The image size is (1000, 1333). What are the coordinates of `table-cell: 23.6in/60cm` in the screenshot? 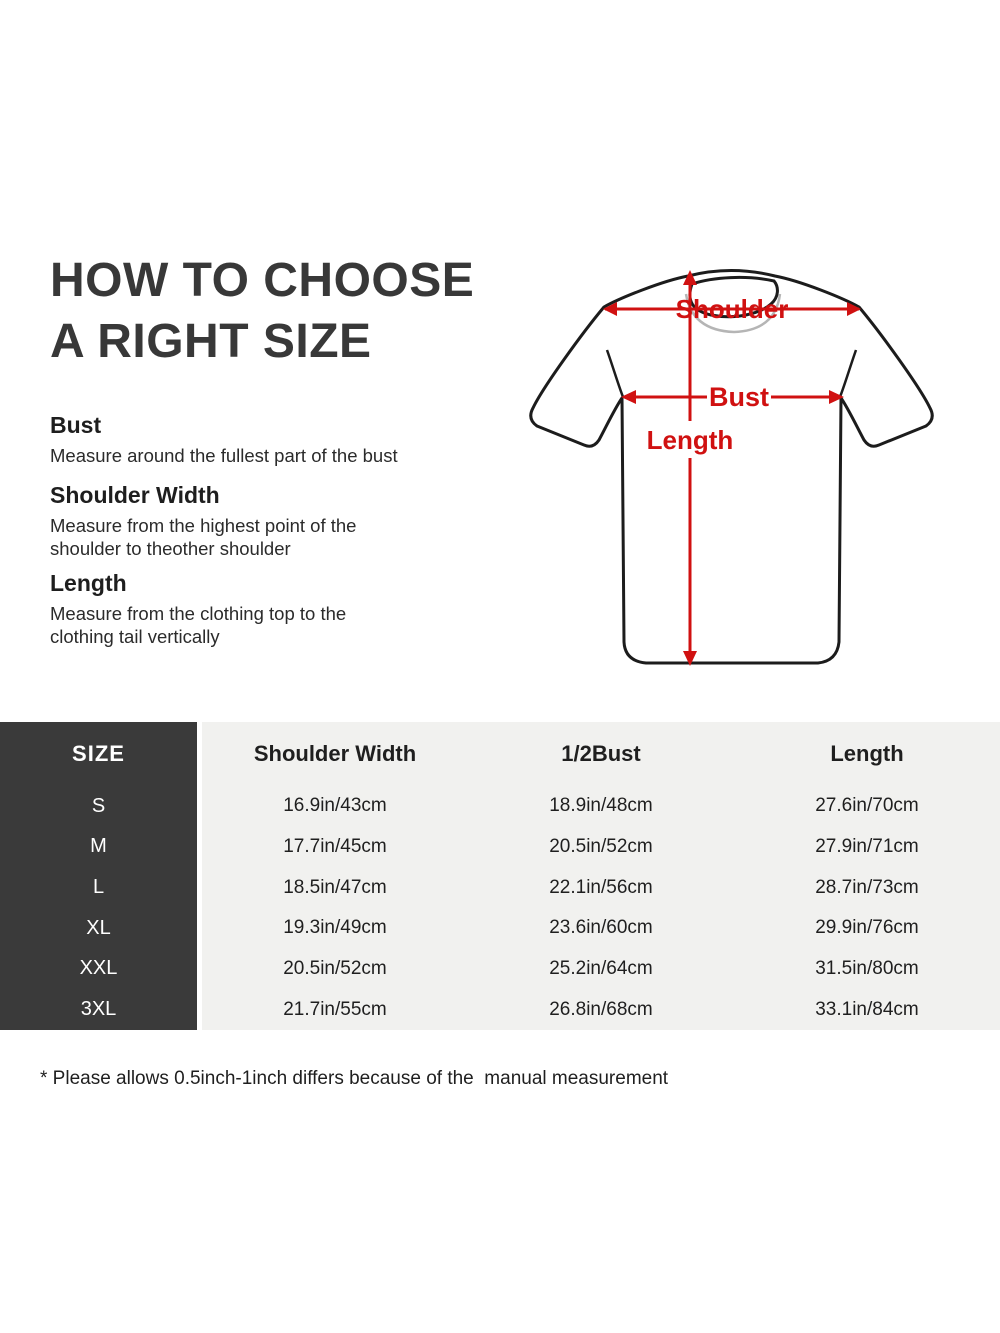 It's located at (601, 928).